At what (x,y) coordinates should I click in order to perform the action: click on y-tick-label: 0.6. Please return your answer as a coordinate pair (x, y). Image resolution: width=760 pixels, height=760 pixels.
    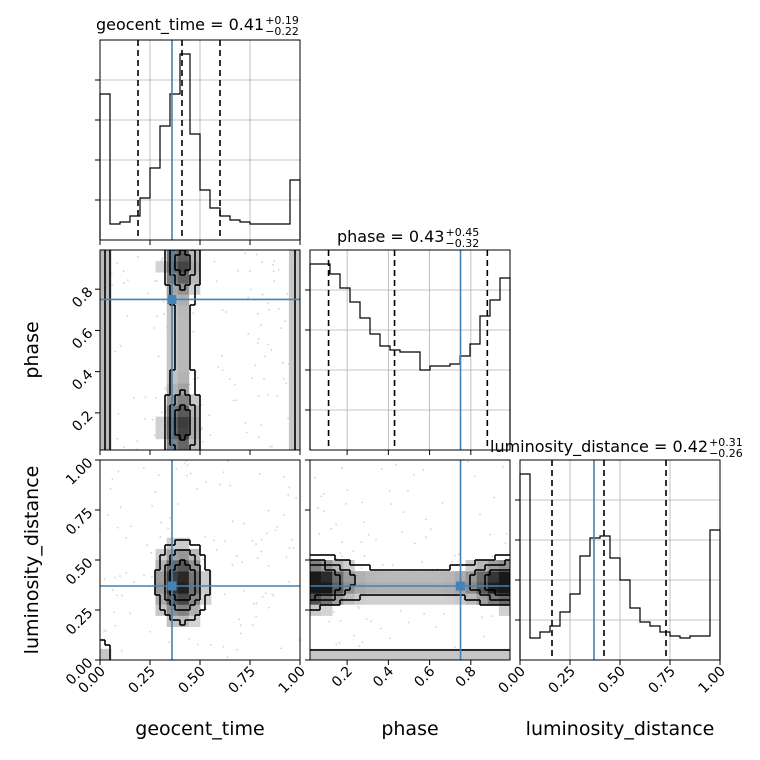
    Looking at the image, I should click on (82, 338).